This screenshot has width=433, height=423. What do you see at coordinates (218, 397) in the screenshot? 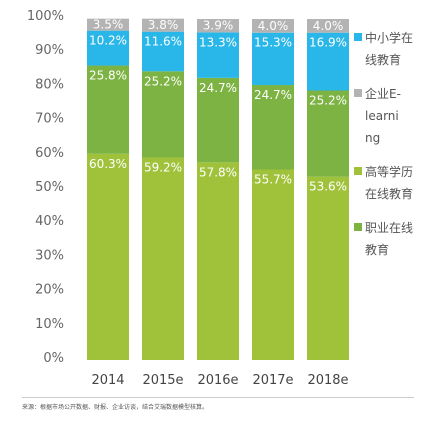
I see `source-divider` at bounding box center [218, 397].